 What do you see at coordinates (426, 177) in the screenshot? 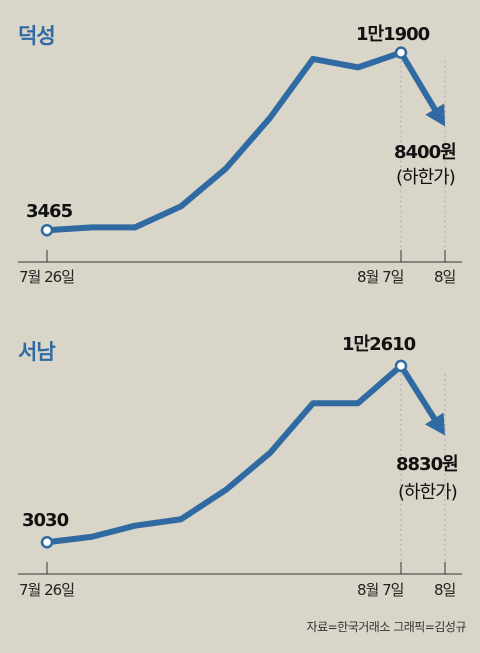
I see `end-note-label-1: (하한가)` at bounding box center [426, 177].